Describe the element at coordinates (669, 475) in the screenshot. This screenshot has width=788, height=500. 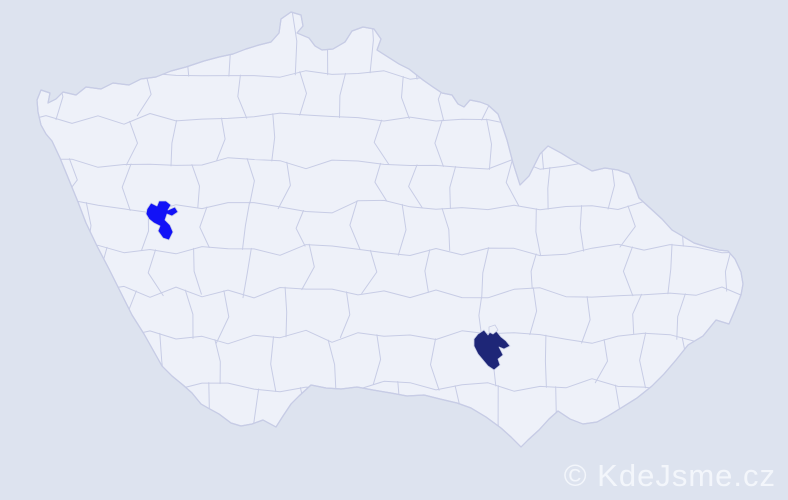
I see `watermark: © KdeJsme.cz` at that location.